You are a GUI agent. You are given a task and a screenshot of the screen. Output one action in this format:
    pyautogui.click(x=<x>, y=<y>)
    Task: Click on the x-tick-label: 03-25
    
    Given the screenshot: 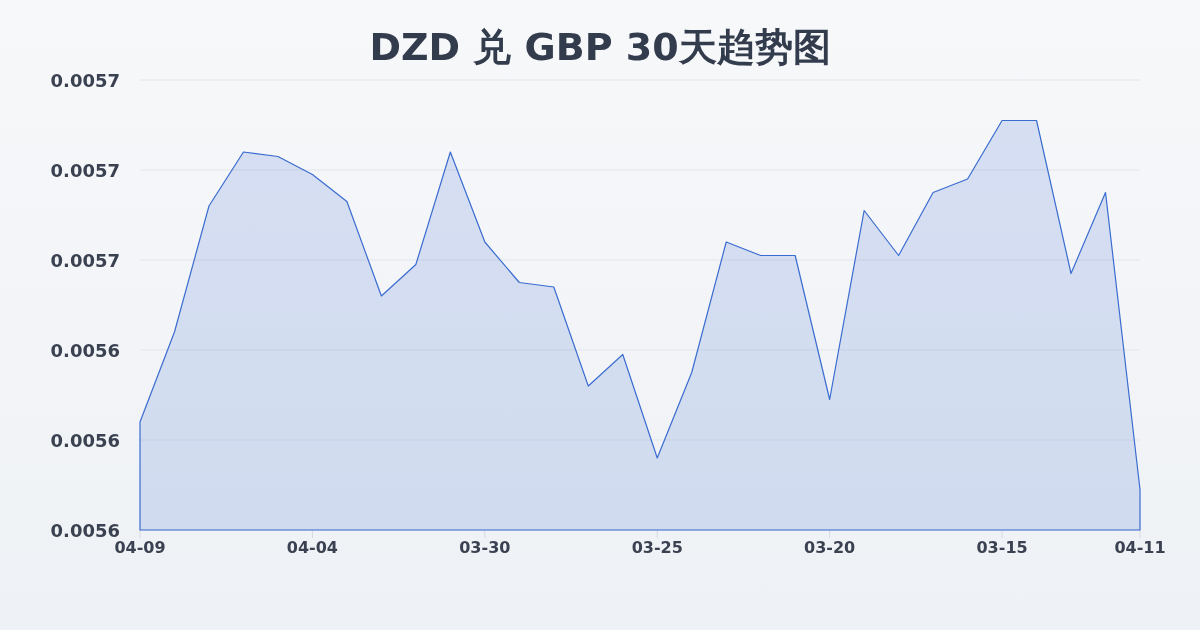 What is the action you would take?
    pyautogui.click(x=657, y=547)
    